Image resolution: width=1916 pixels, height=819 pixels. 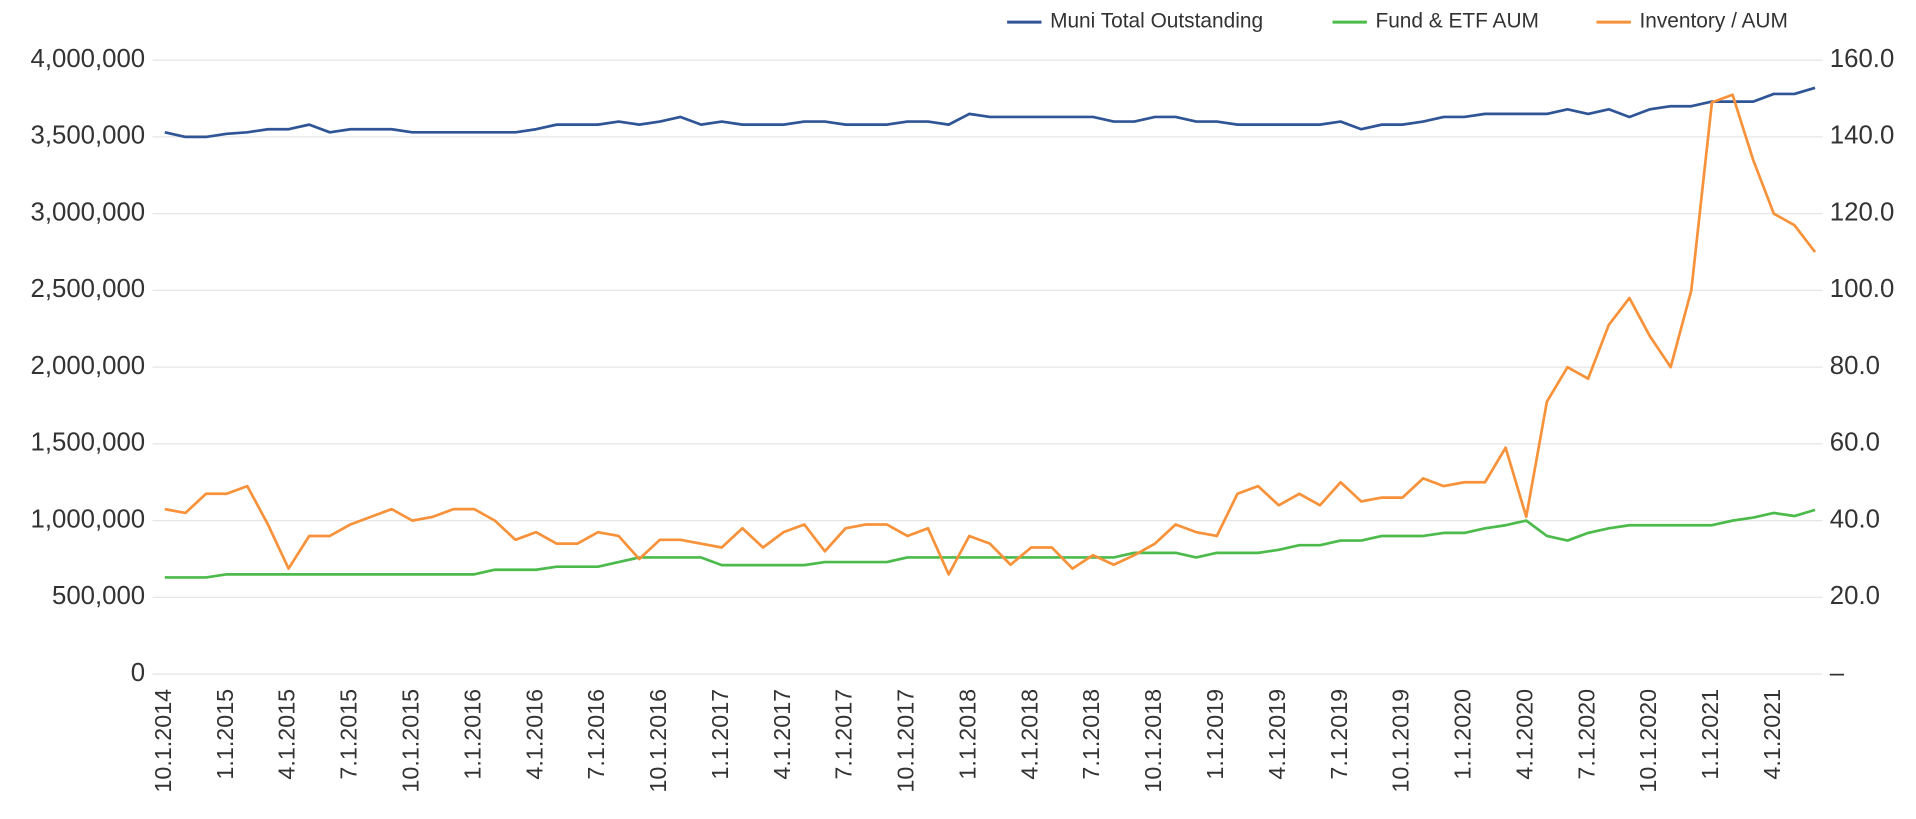 What do you see at coordinates (967, 734) in the screenshot?
I see `x-tick-label: 1.1.2018` at bounding box center [967, 734].